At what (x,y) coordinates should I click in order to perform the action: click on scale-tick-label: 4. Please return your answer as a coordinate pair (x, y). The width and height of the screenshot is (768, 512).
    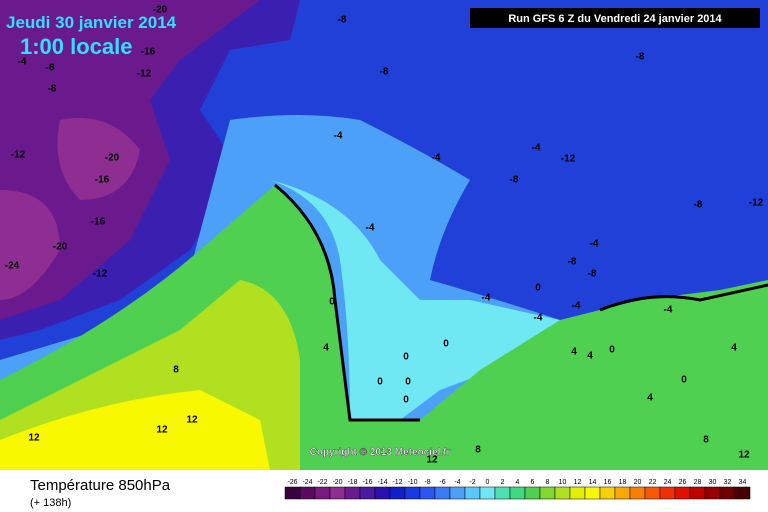
    Looking at the image, I should click on (518, 482).